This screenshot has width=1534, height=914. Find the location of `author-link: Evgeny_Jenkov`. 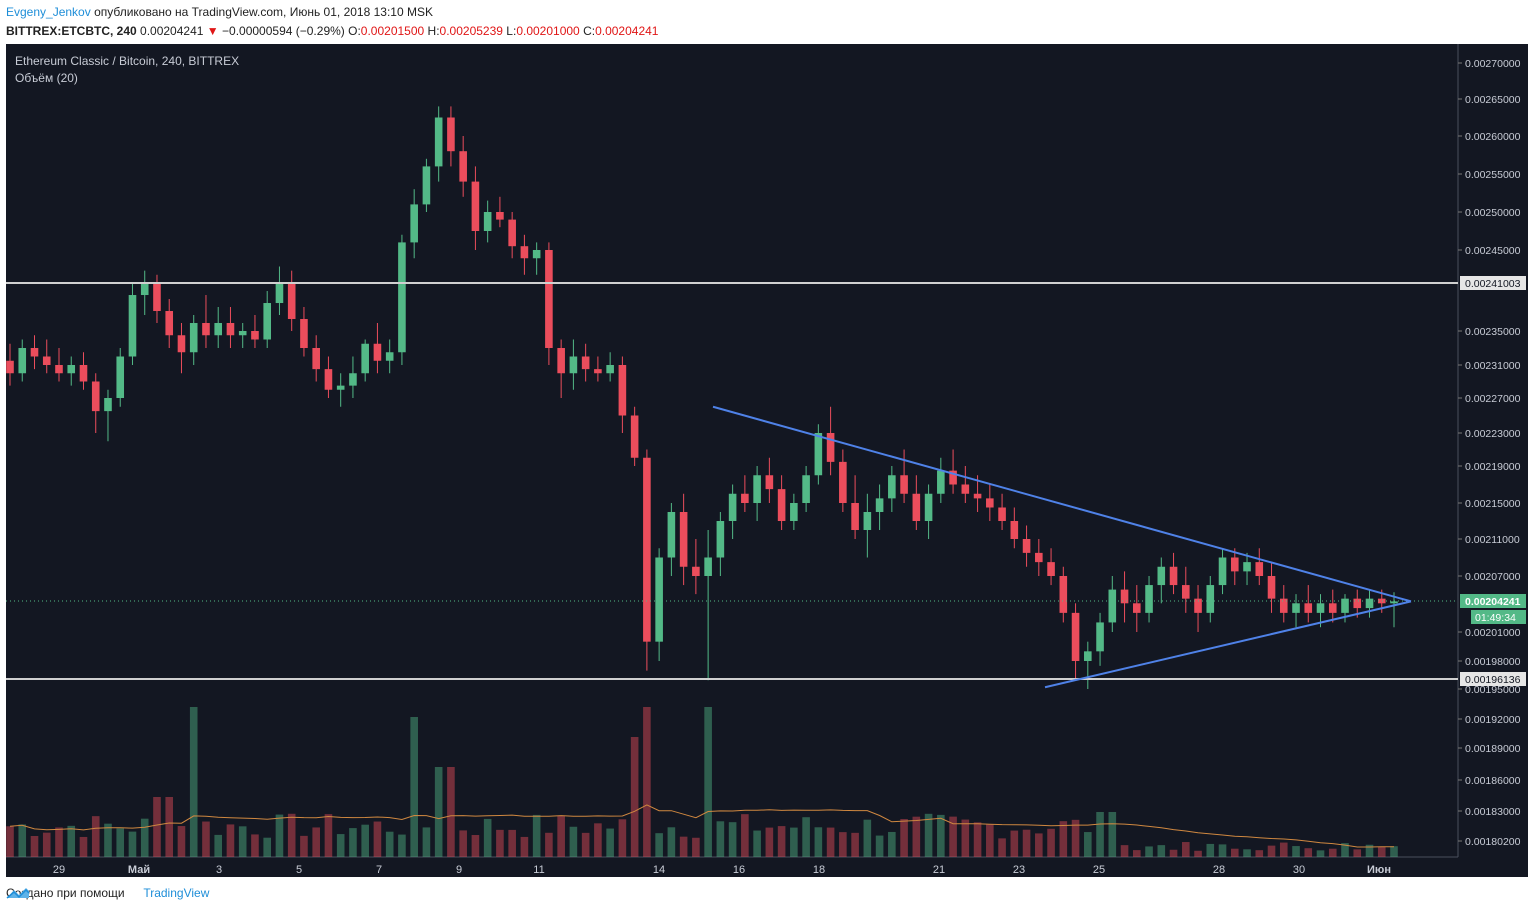

author-link: Evgeny_Jenkov is located at coordinates (48, 12).